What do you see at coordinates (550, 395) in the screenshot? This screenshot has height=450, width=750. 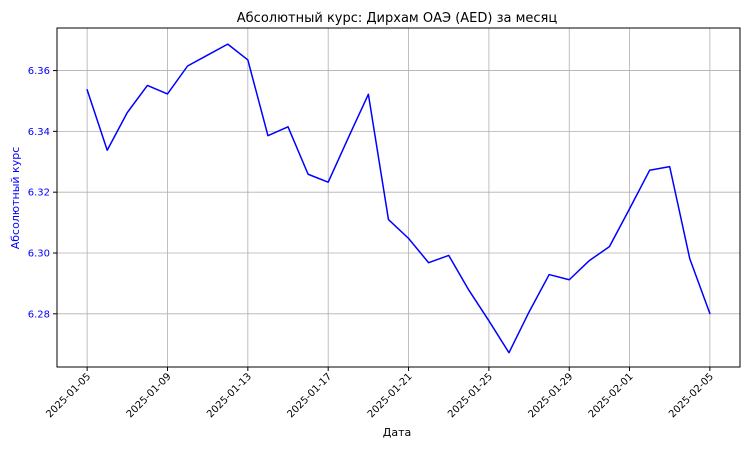 I see `x-tick-label: 2025-01-29` at bounding box center [550, 395].